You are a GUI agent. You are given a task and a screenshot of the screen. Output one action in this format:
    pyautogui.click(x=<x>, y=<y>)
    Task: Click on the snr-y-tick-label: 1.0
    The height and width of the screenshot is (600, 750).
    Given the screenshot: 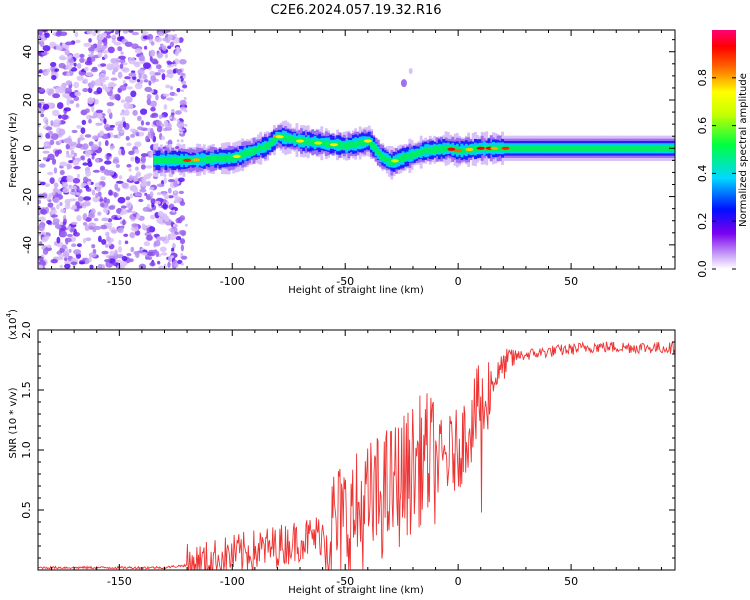 What is the action you would take?
    pyautogui.click(x=26, y=450)
    